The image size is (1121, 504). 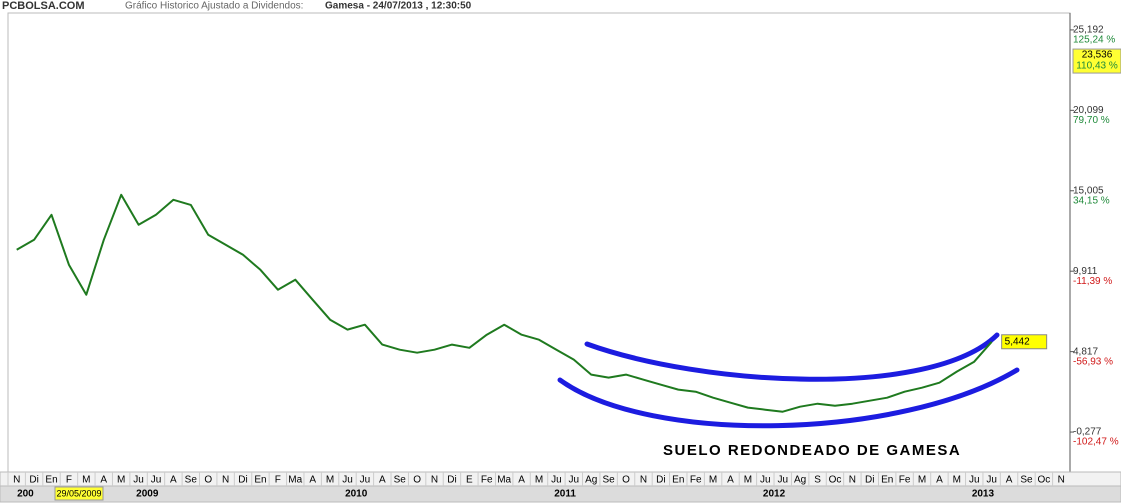 What do you see at coordinates (1097, 55) in the screenshot?
I see `cursor-value-label: 23,536` at bounding box center [1097, 55].